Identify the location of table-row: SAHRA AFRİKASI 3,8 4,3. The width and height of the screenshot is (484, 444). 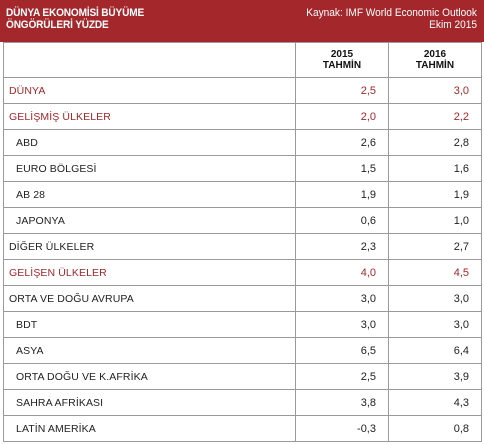
(242, 402).